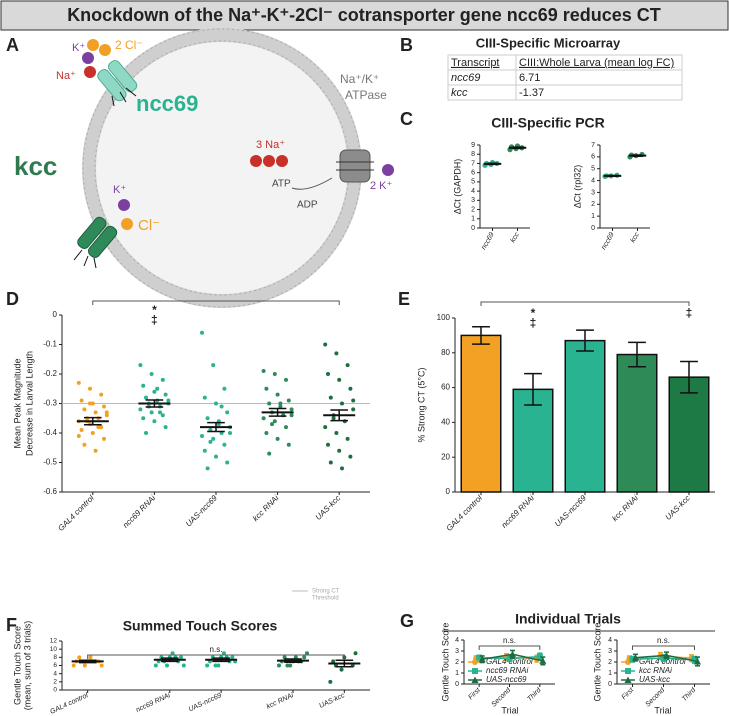 The width and height of the screenshot is (729, 716). I want to click on bar, so click(585, 416).